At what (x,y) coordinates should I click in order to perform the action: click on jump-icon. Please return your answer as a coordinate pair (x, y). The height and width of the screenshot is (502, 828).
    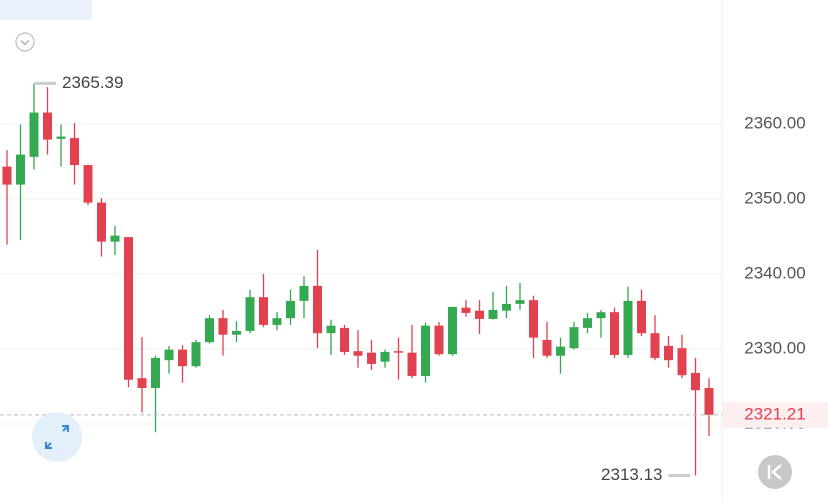
    Looking at the image, I should click on (774, 472).